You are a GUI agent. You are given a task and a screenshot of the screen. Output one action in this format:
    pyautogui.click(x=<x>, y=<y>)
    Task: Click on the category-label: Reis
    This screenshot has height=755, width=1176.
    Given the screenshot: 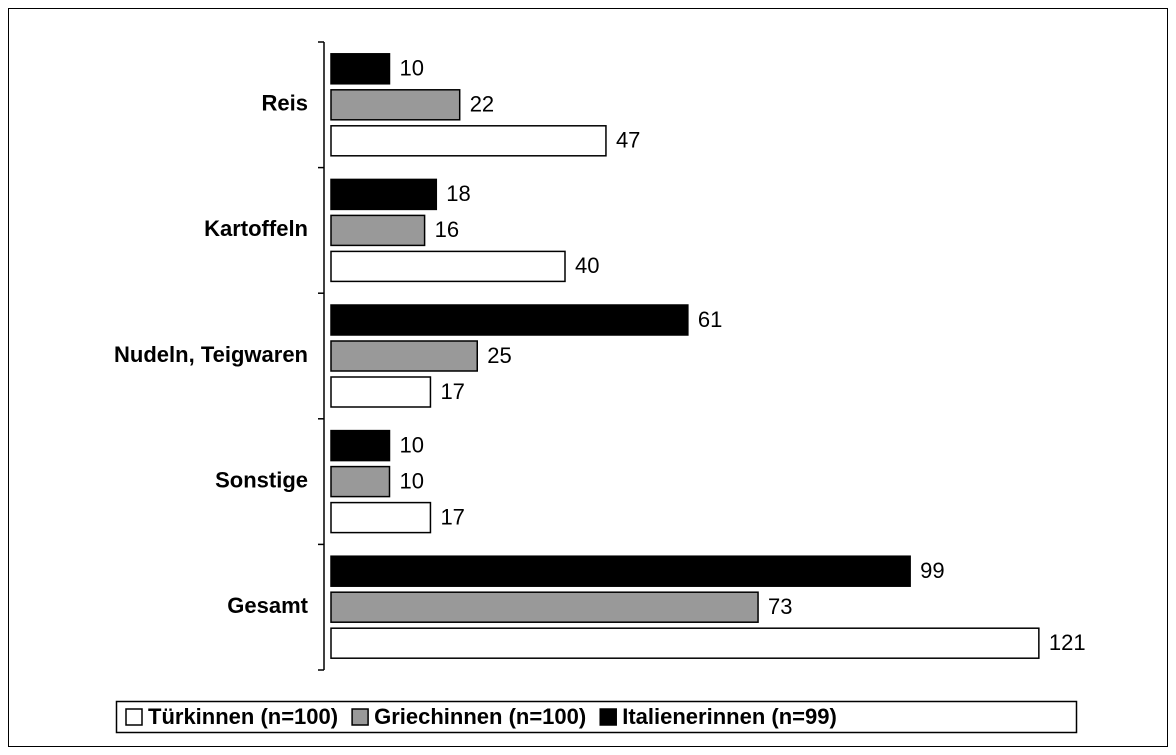 What is the action you would take?
    pyautogui.click(x=285, y=103)
    